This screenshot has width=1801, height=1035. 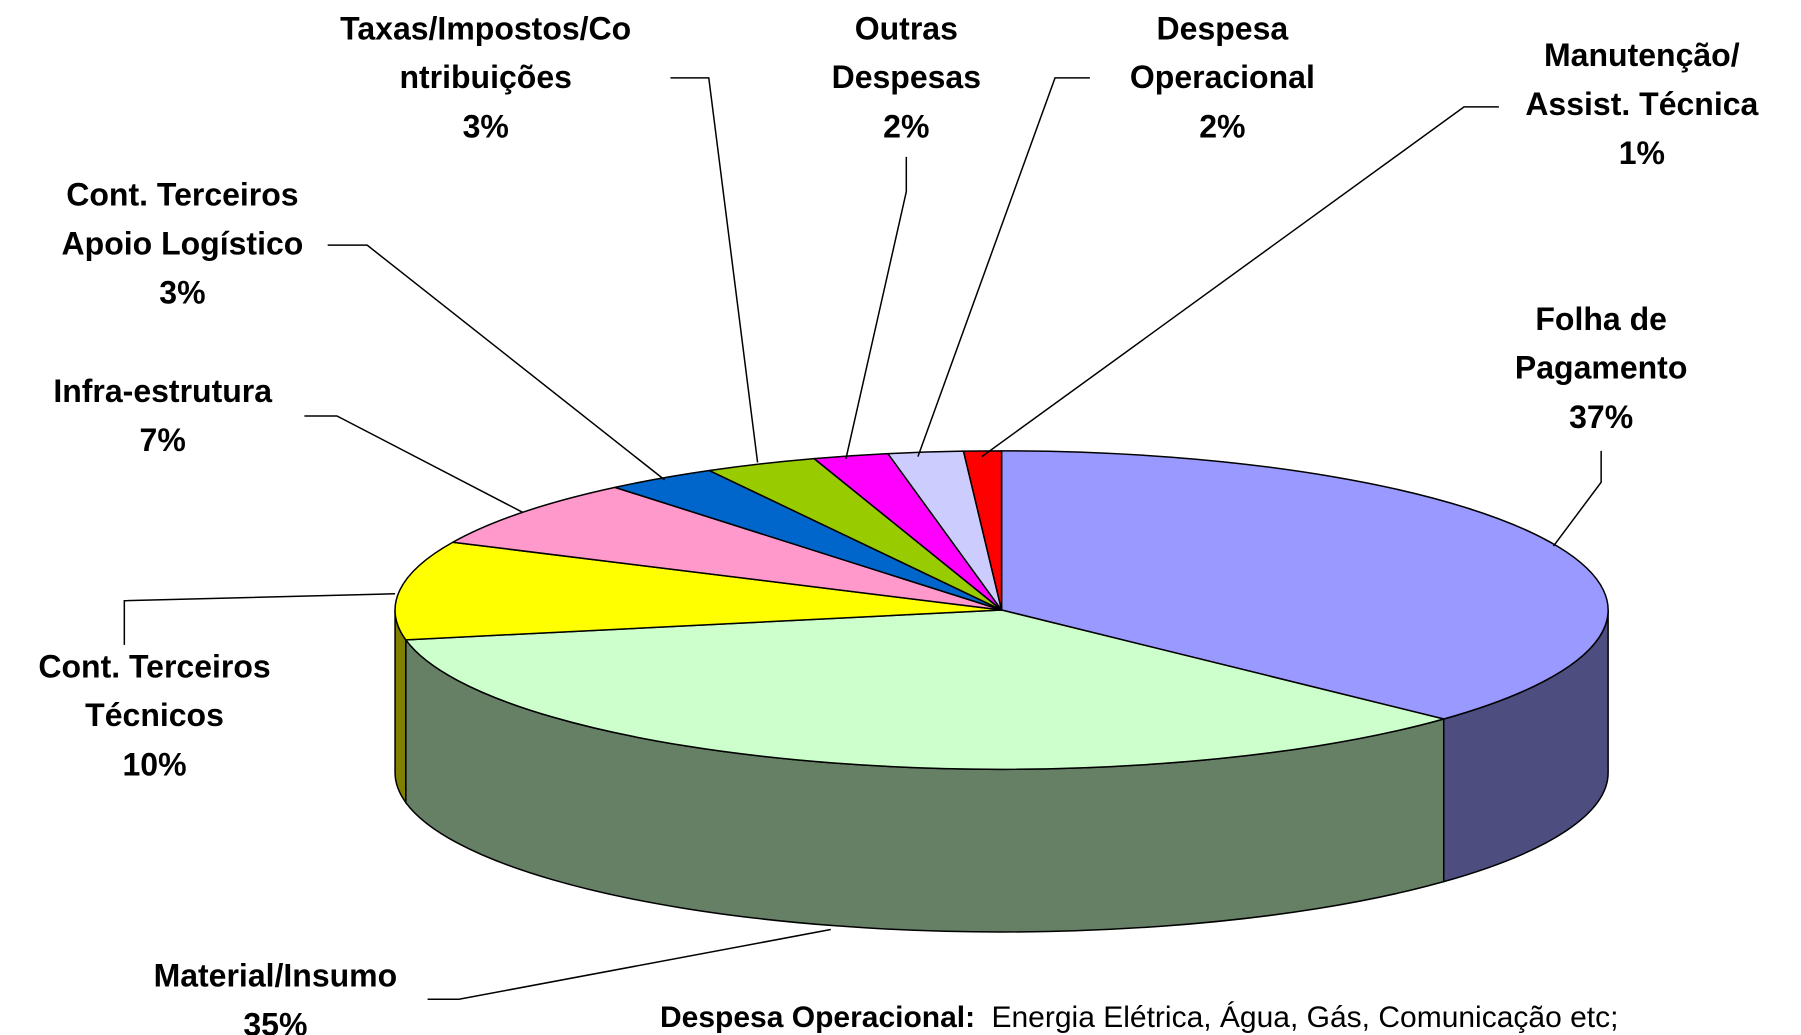 I want to click on value-label: 7%, so click(x=163, y=440).